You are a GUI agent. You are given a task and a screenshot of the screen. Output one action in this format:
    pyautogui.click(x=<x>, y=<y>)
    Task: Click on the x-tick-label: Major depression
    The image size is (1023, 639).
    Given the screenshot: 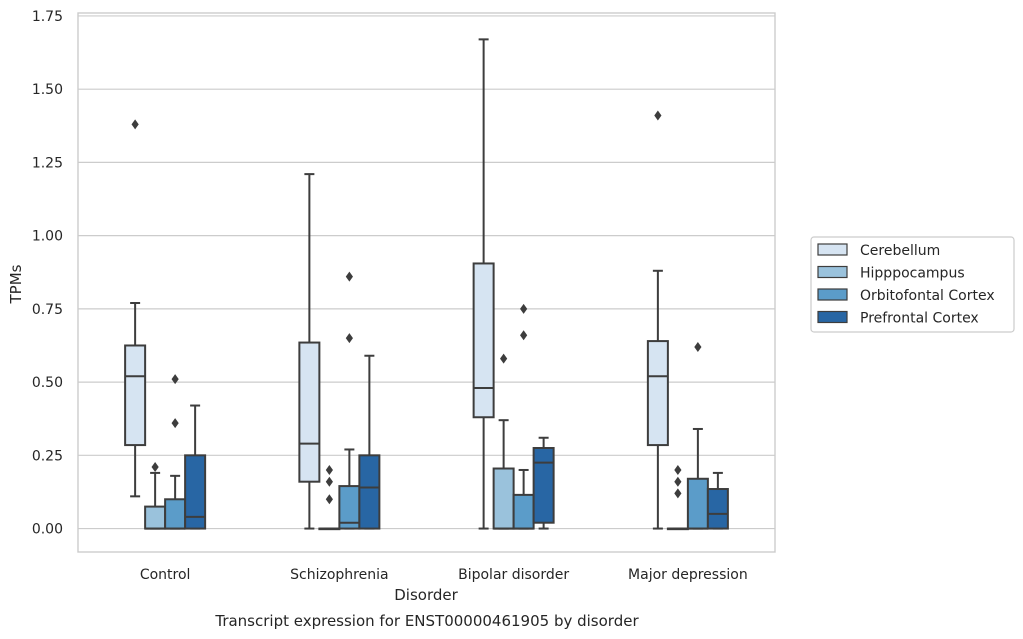 What is the action you would take?
    pyautogui.click(x=688, y=575)
    